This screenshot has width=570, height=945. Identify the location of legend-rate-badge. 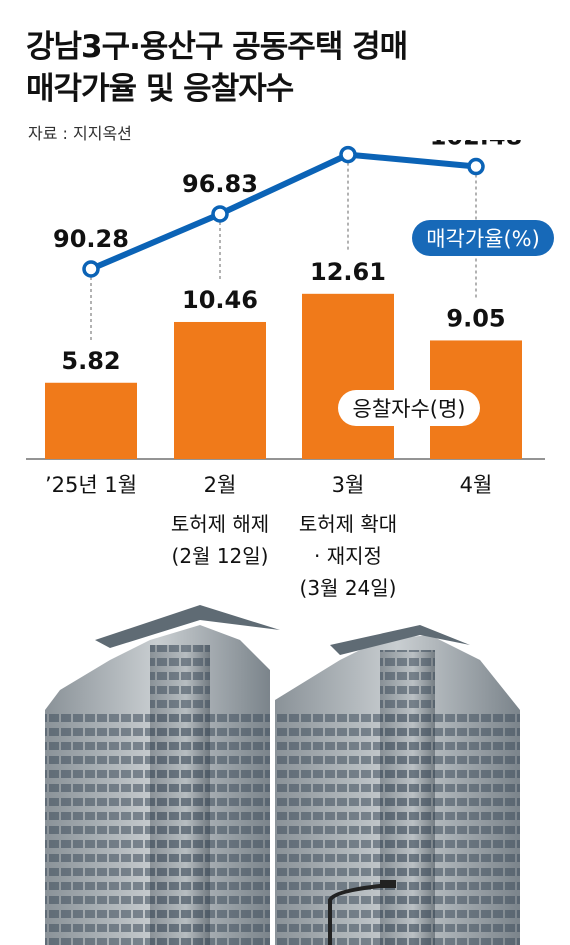
(483, 238).